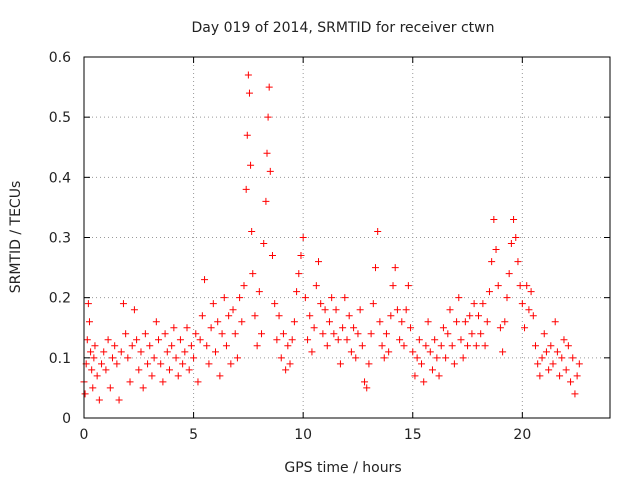 Image resolution: width=640 pixels, height=480 pixels. Describe the element at coordinates (193, 435) in the screenshot. I see `x-tick-label: 5` at that location.